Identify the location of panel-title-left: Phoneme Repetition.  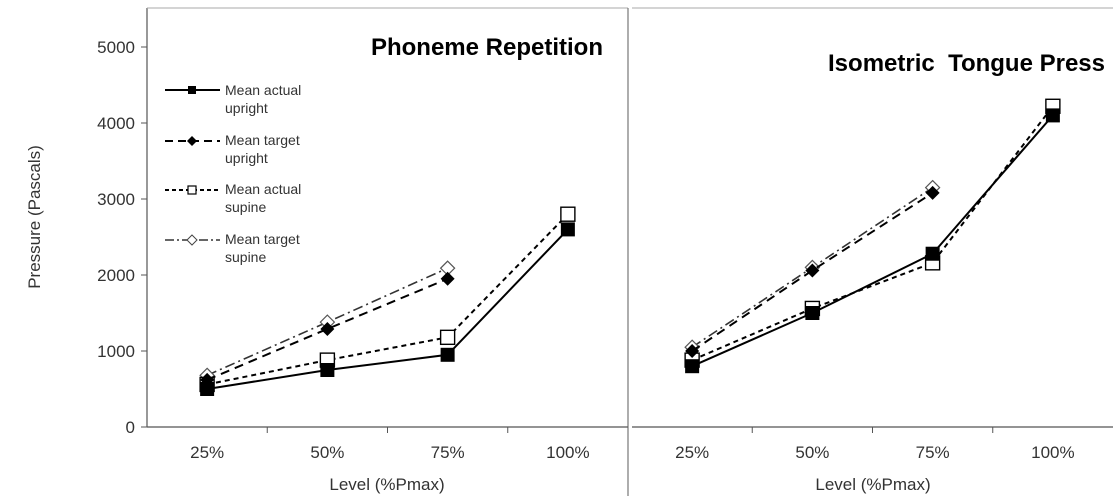
(487, 47).